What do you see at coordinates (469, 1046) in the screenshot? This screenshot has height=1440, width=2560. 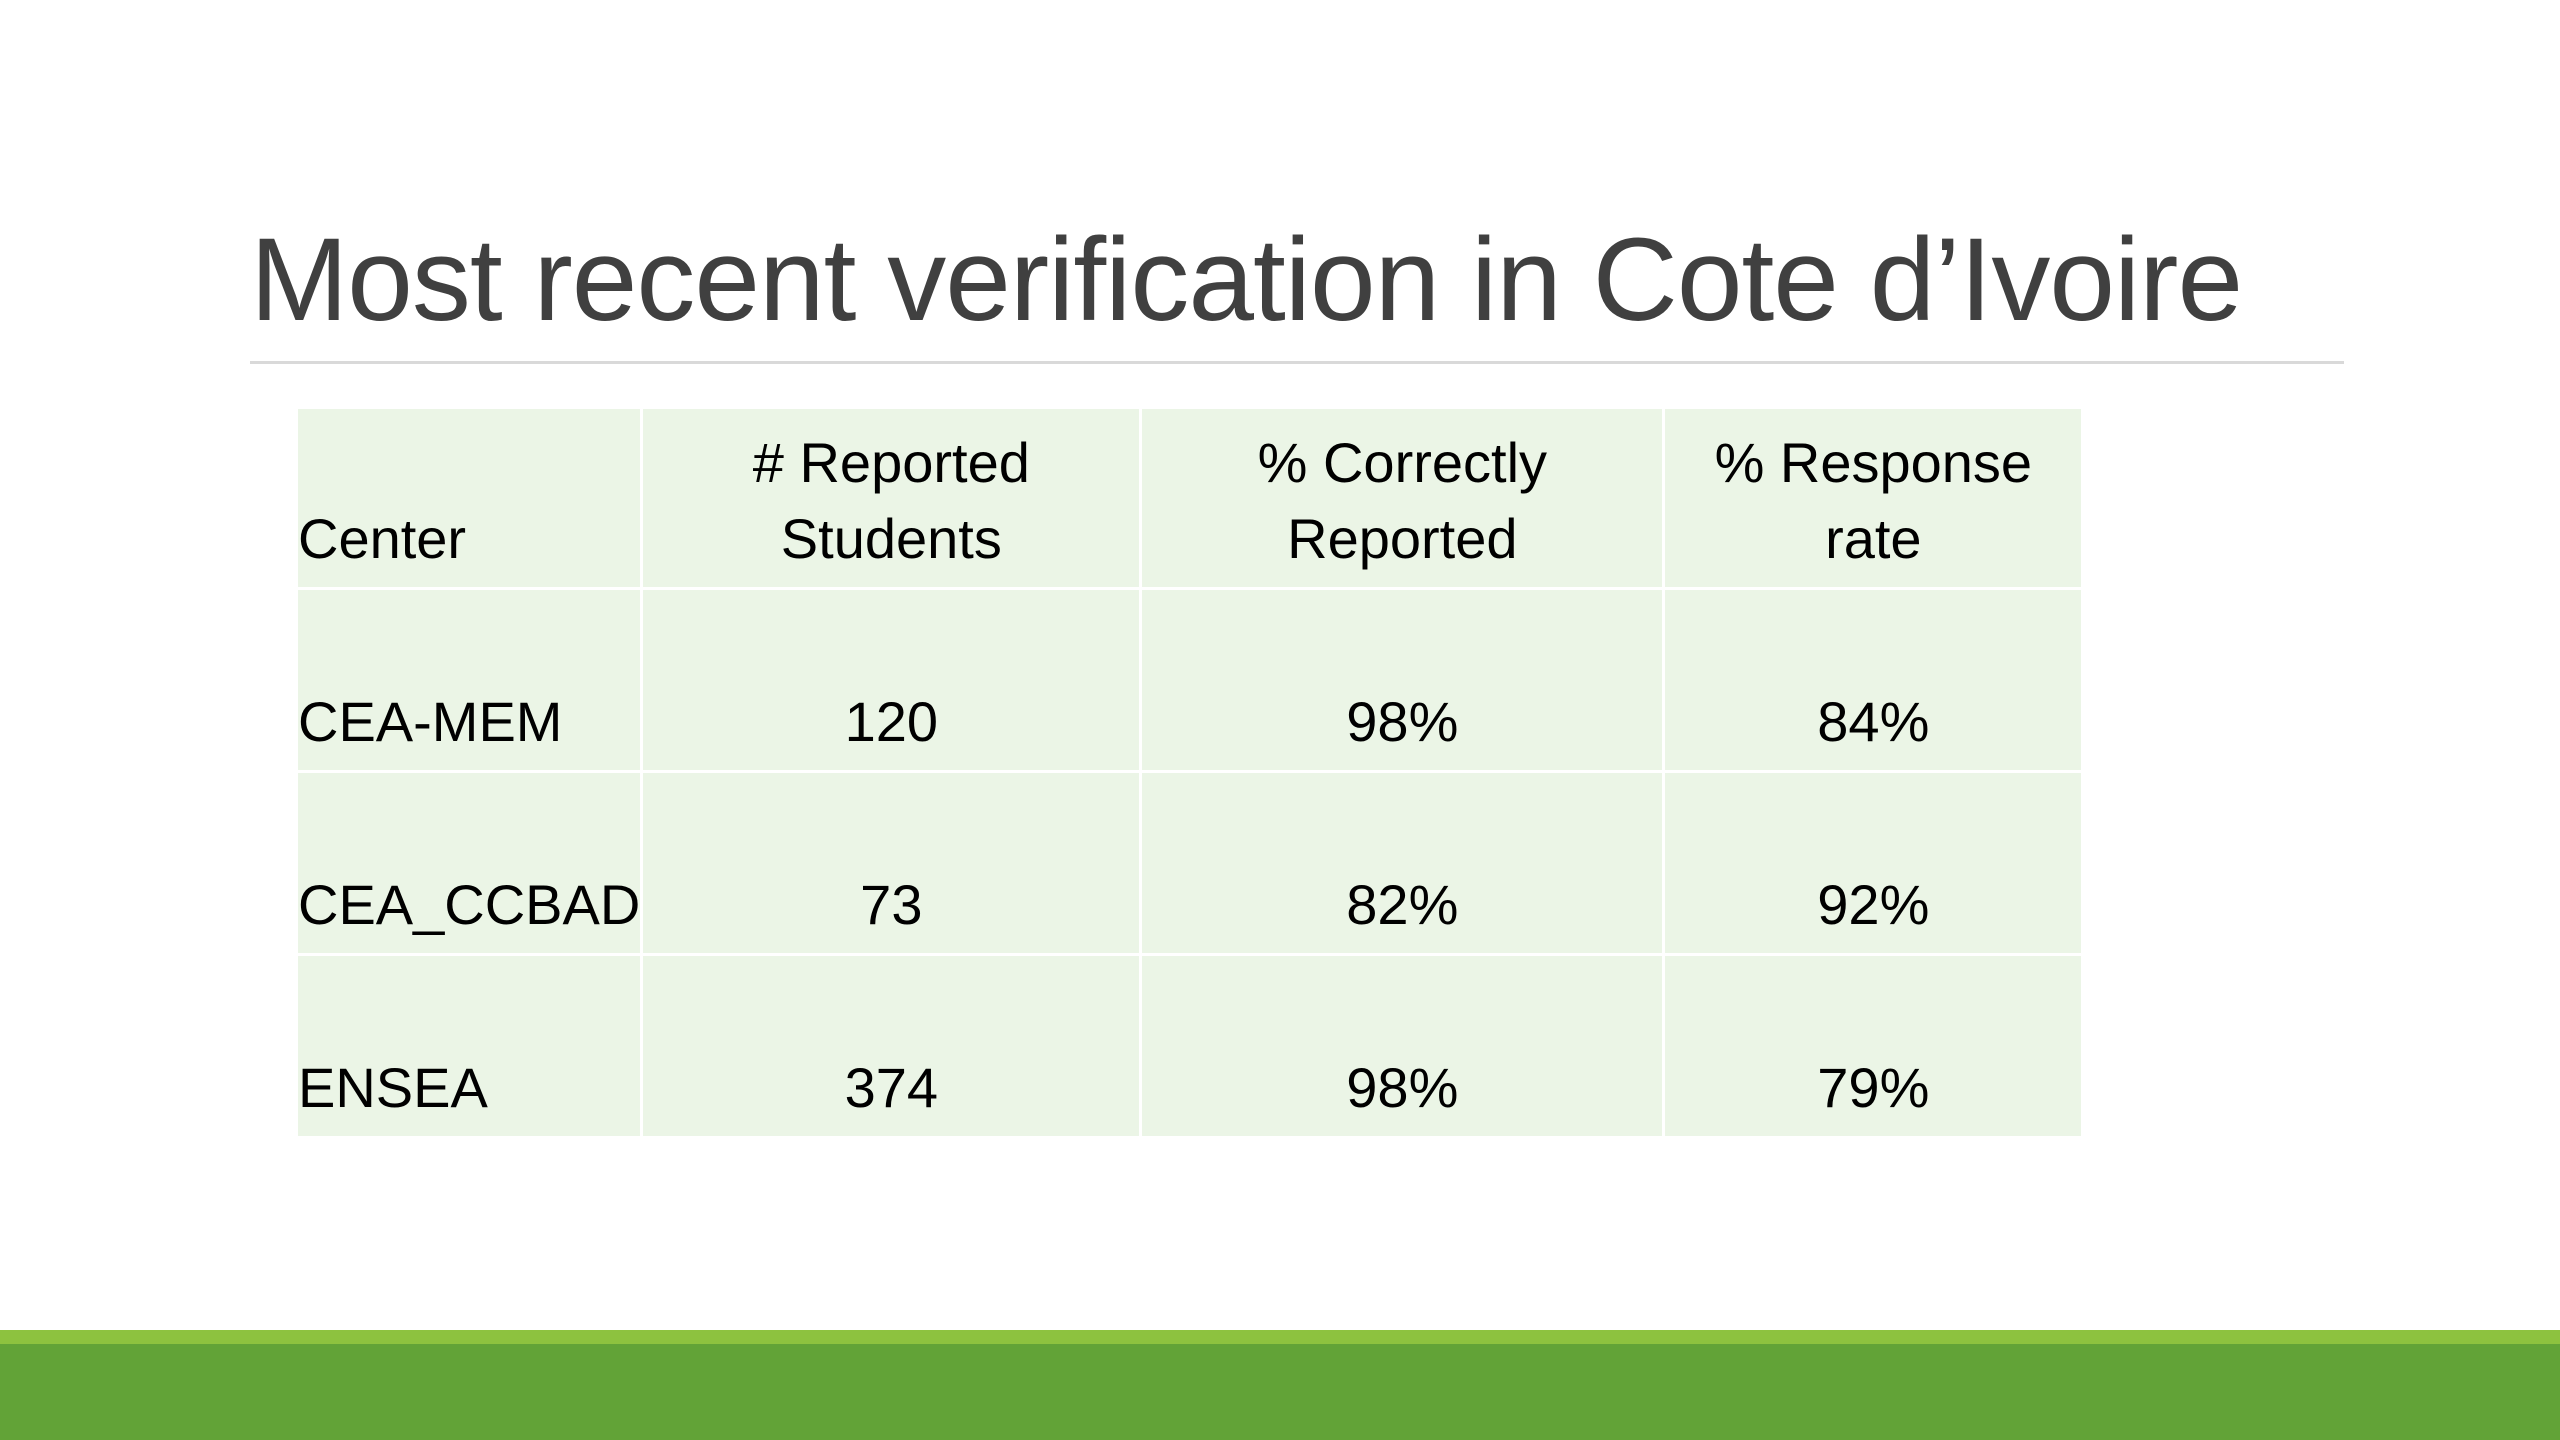 I see `cell-center: ENSEA` at bounding box center [469, 1046].